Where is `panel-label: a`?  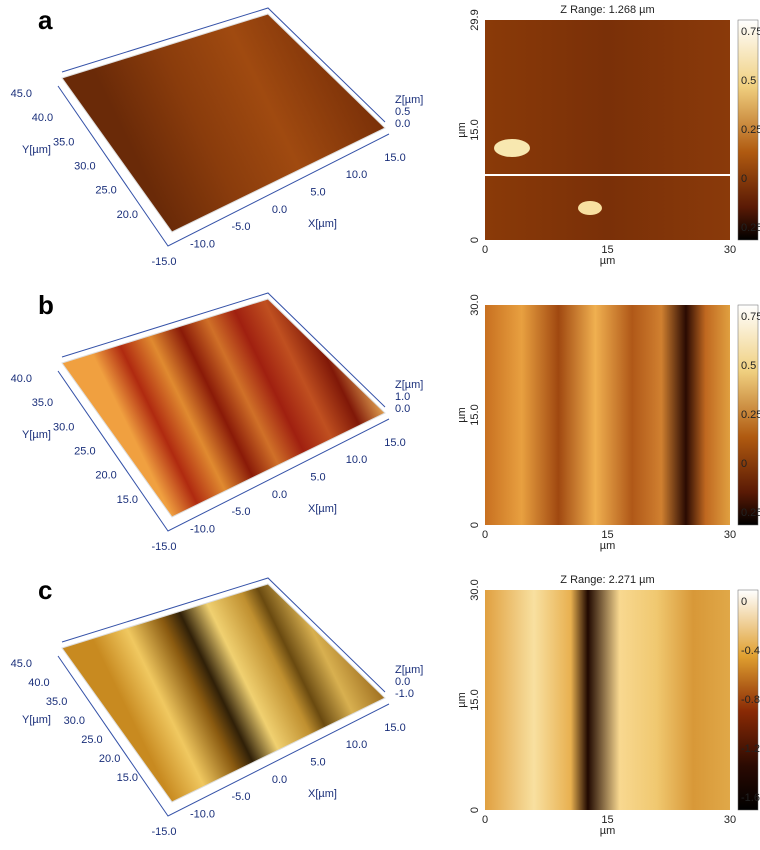 panel-label: a is located at coordinates (45, 20).